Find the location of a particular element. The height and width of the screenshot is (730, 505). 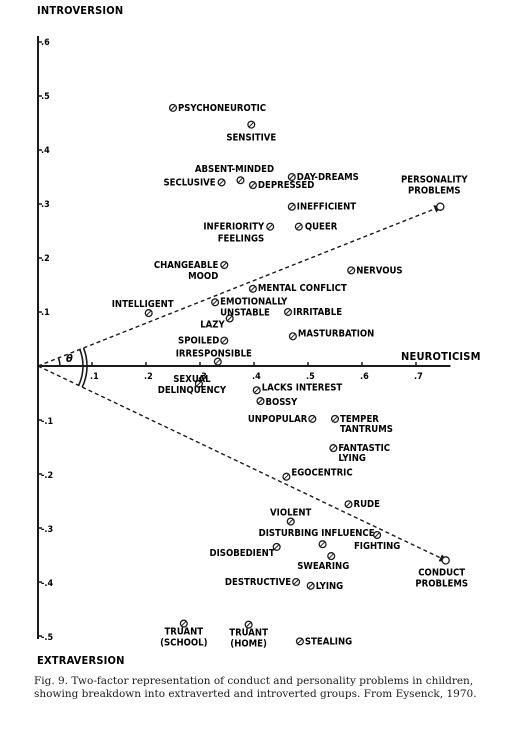

y-tick-label: .1 is located at coordinates (45, 313).